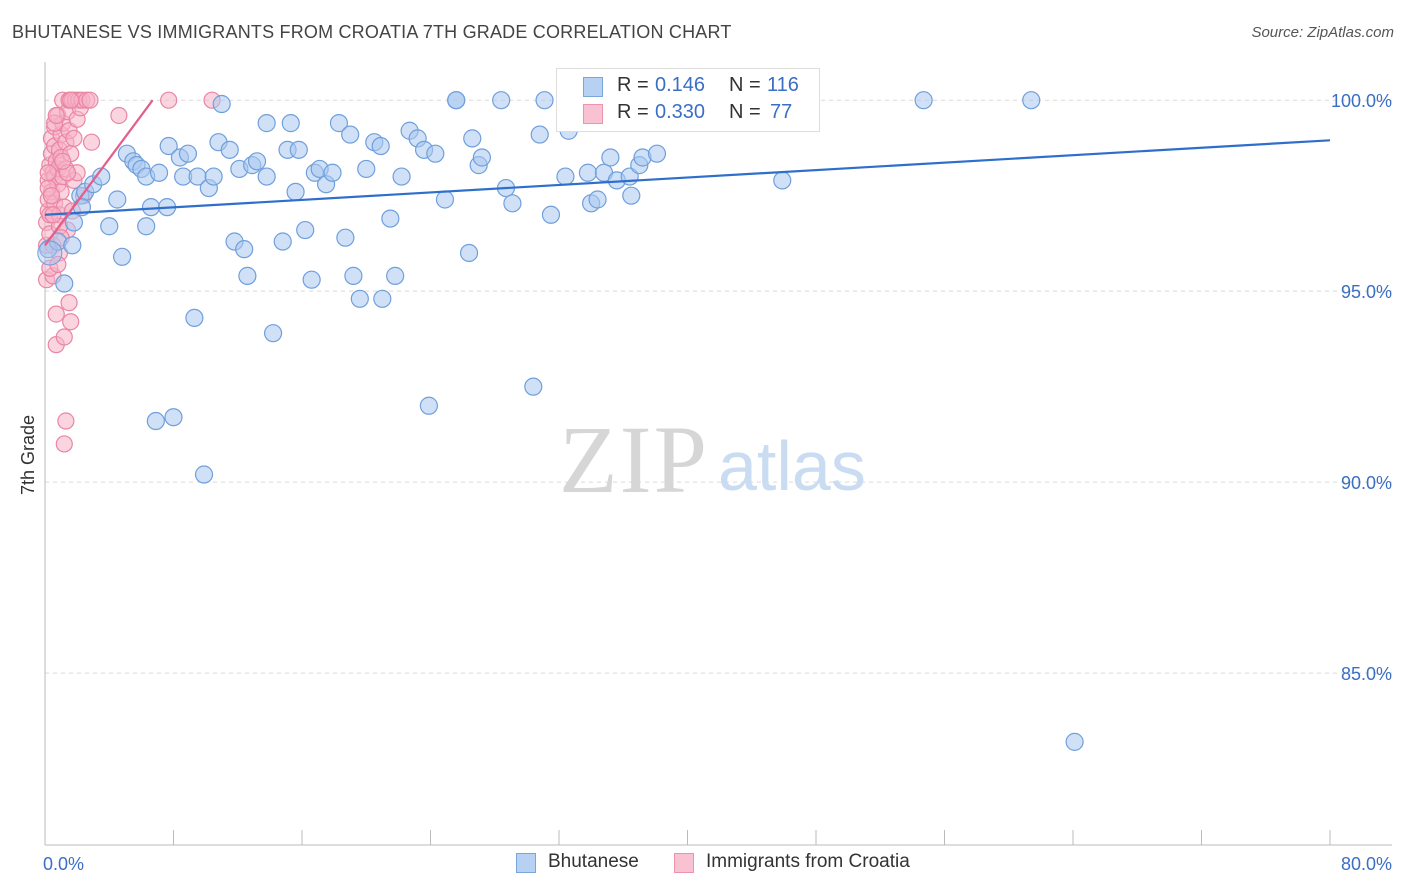 This screenshot has width=1406, height=892. What do you see at coordinates (688, 100) in the screenshot?
I see `stats-legend: R = 0.146 N = 116 R = 0.330 N = 77` at bounding box center [688, 100].